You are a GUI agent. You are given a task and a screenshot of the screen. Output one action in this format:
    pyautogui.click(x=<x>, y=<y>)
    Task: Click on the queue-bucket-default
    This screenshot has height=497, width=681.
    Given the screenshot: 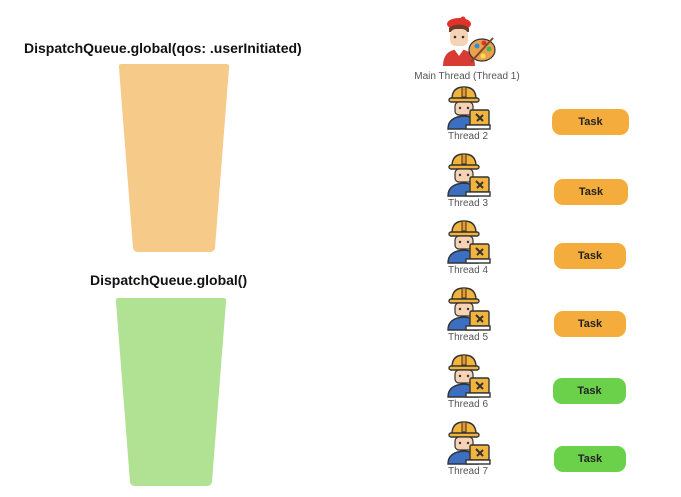 What is the action you would take?
    pyautogui.click(x=171, y=392)
    